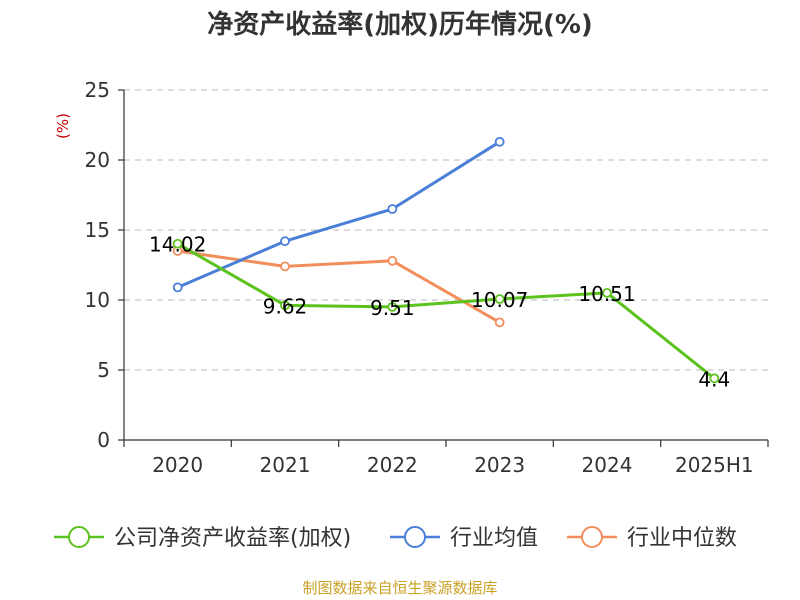  I want to click on y-tick-label: 5, so click(103, 370).